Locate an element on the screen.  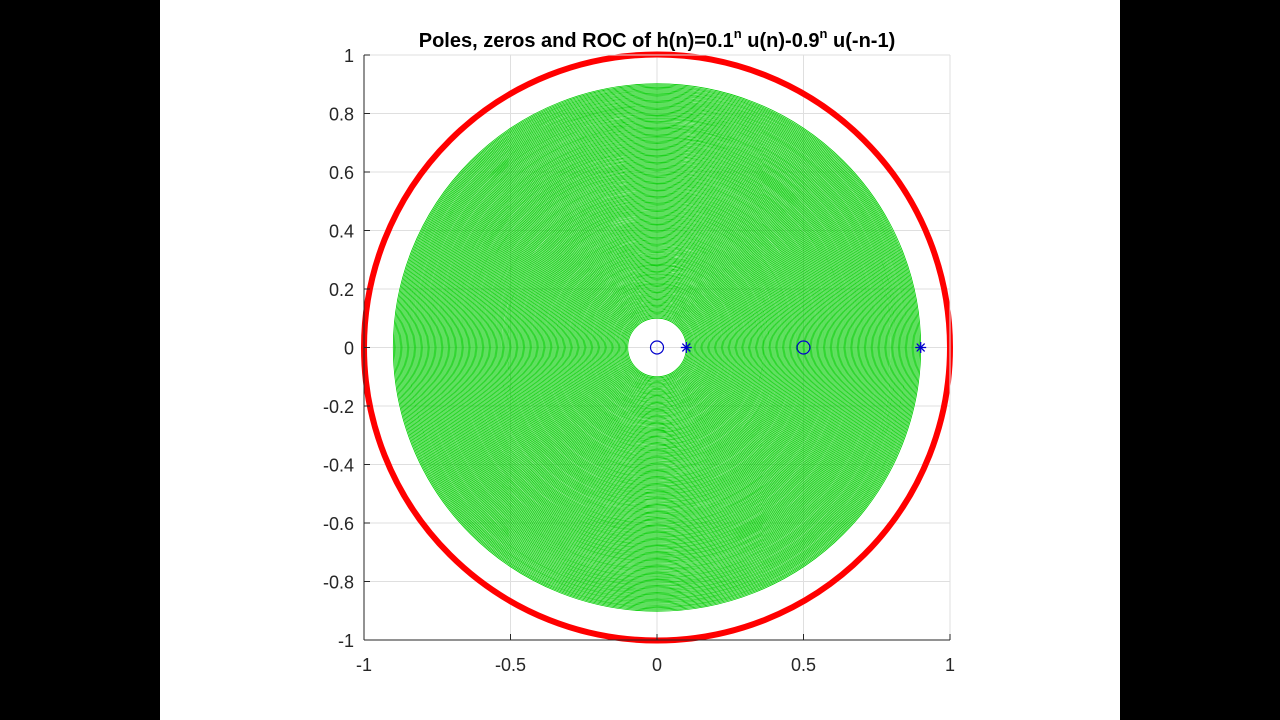
zero-marker is located at coordinates (803, 347).